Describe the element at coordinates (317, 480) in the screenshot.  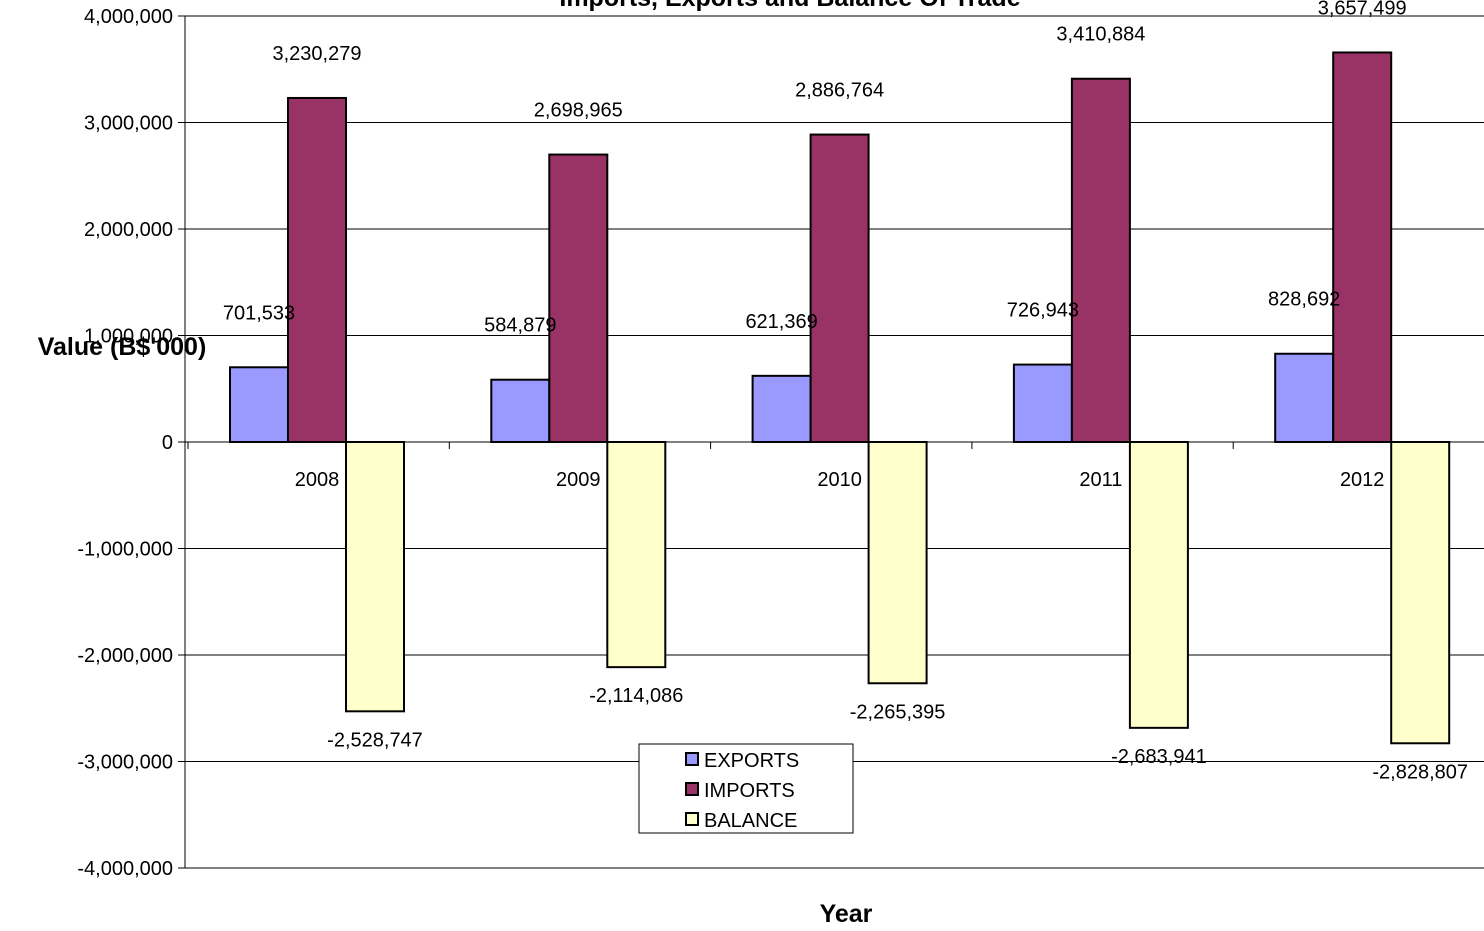
I see `x-tick-label: 2008` at that location.